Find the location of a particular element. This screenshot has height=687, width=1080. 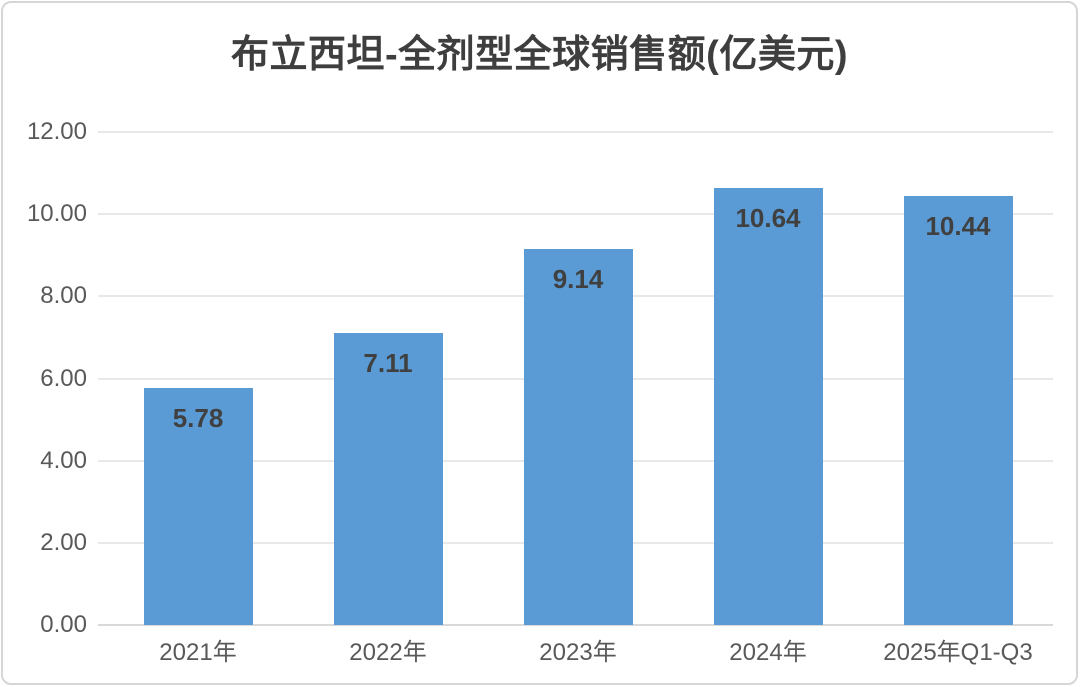

bar-value-label: 10.64 is located at coordinates (768, 217).